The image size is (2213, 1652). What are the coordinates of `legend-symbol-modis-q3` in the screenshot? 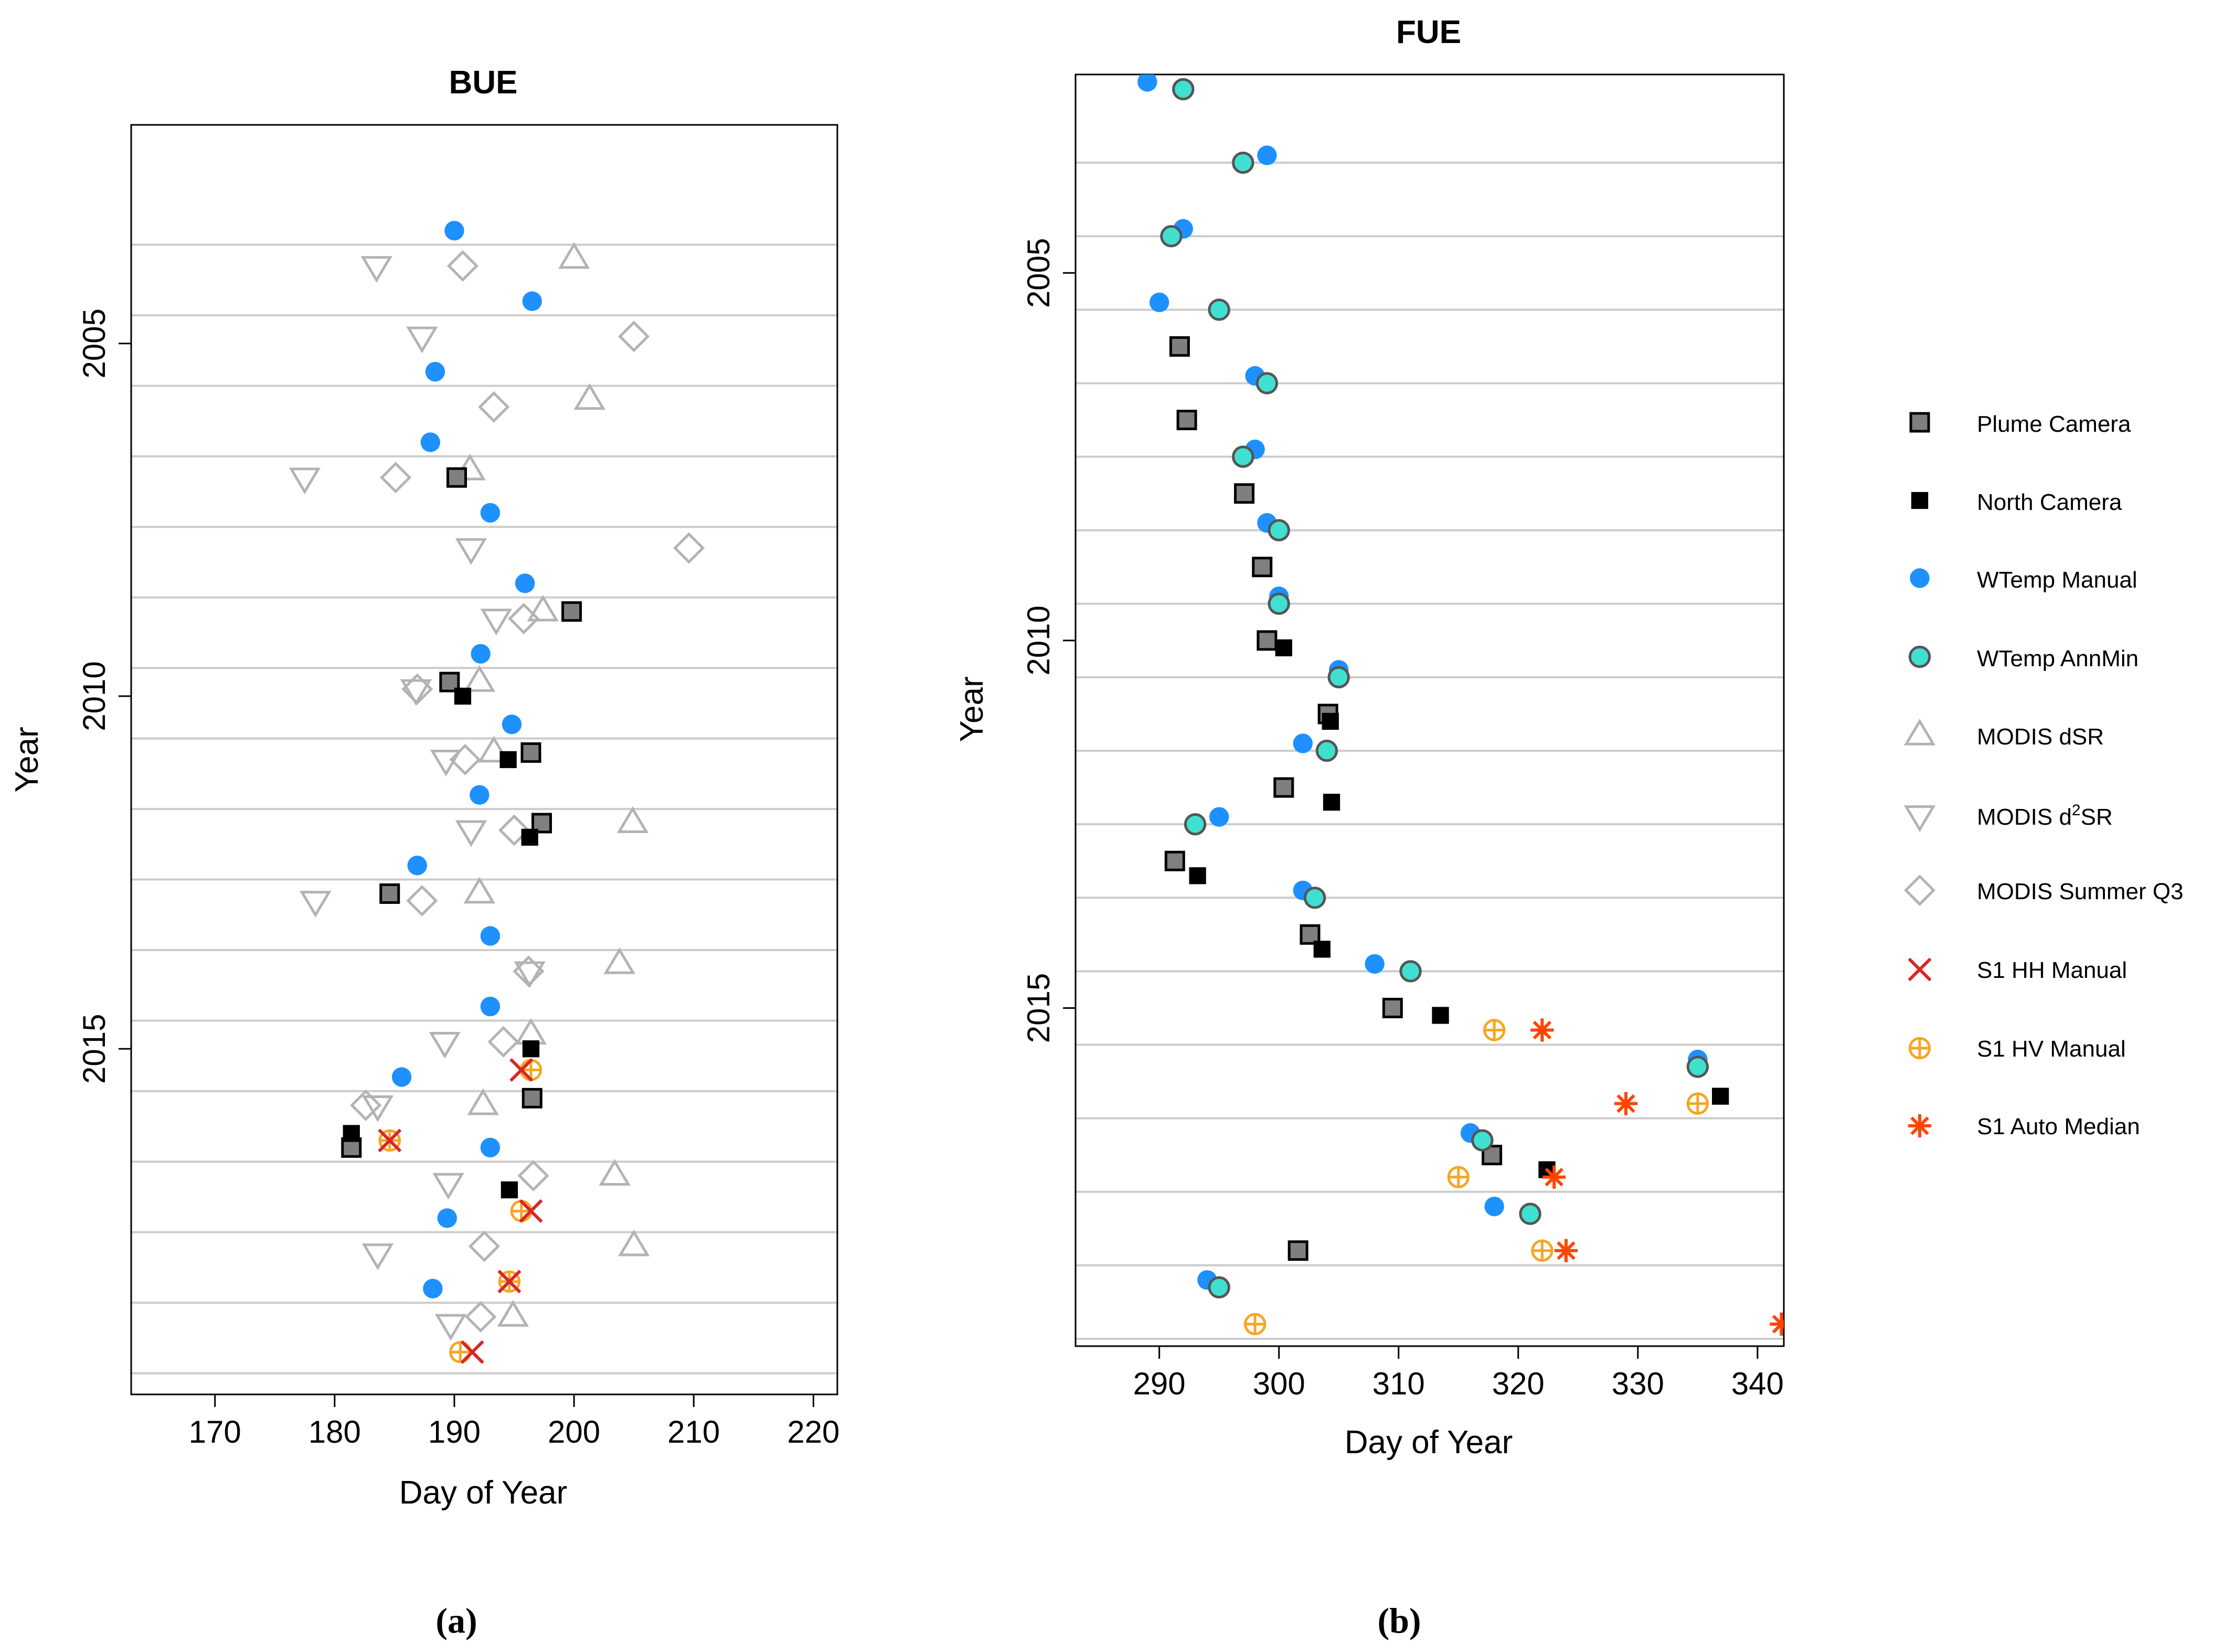 It's located at (1920, 890).